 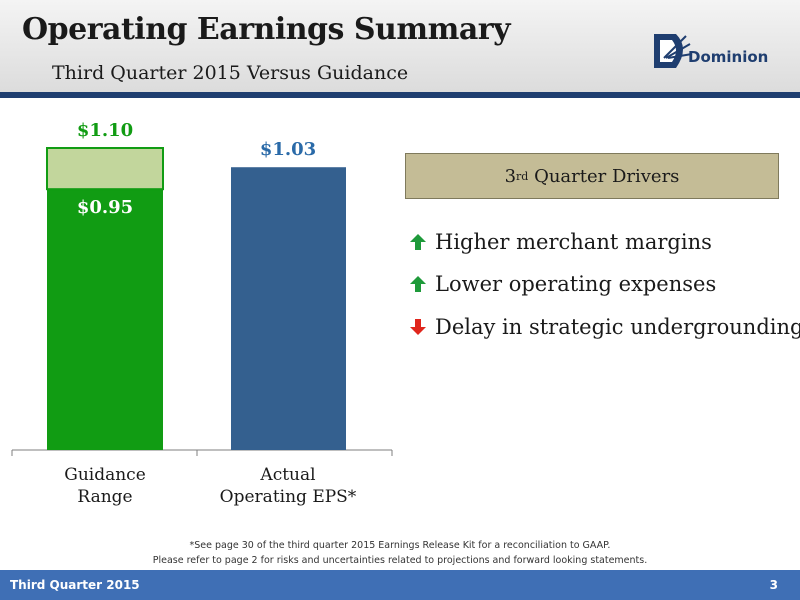 What do you see at coordinates (400, 585) in the screenshot?
I see `slide-footer: Third Quarter 2015 3` at bounding box center [400, 585].